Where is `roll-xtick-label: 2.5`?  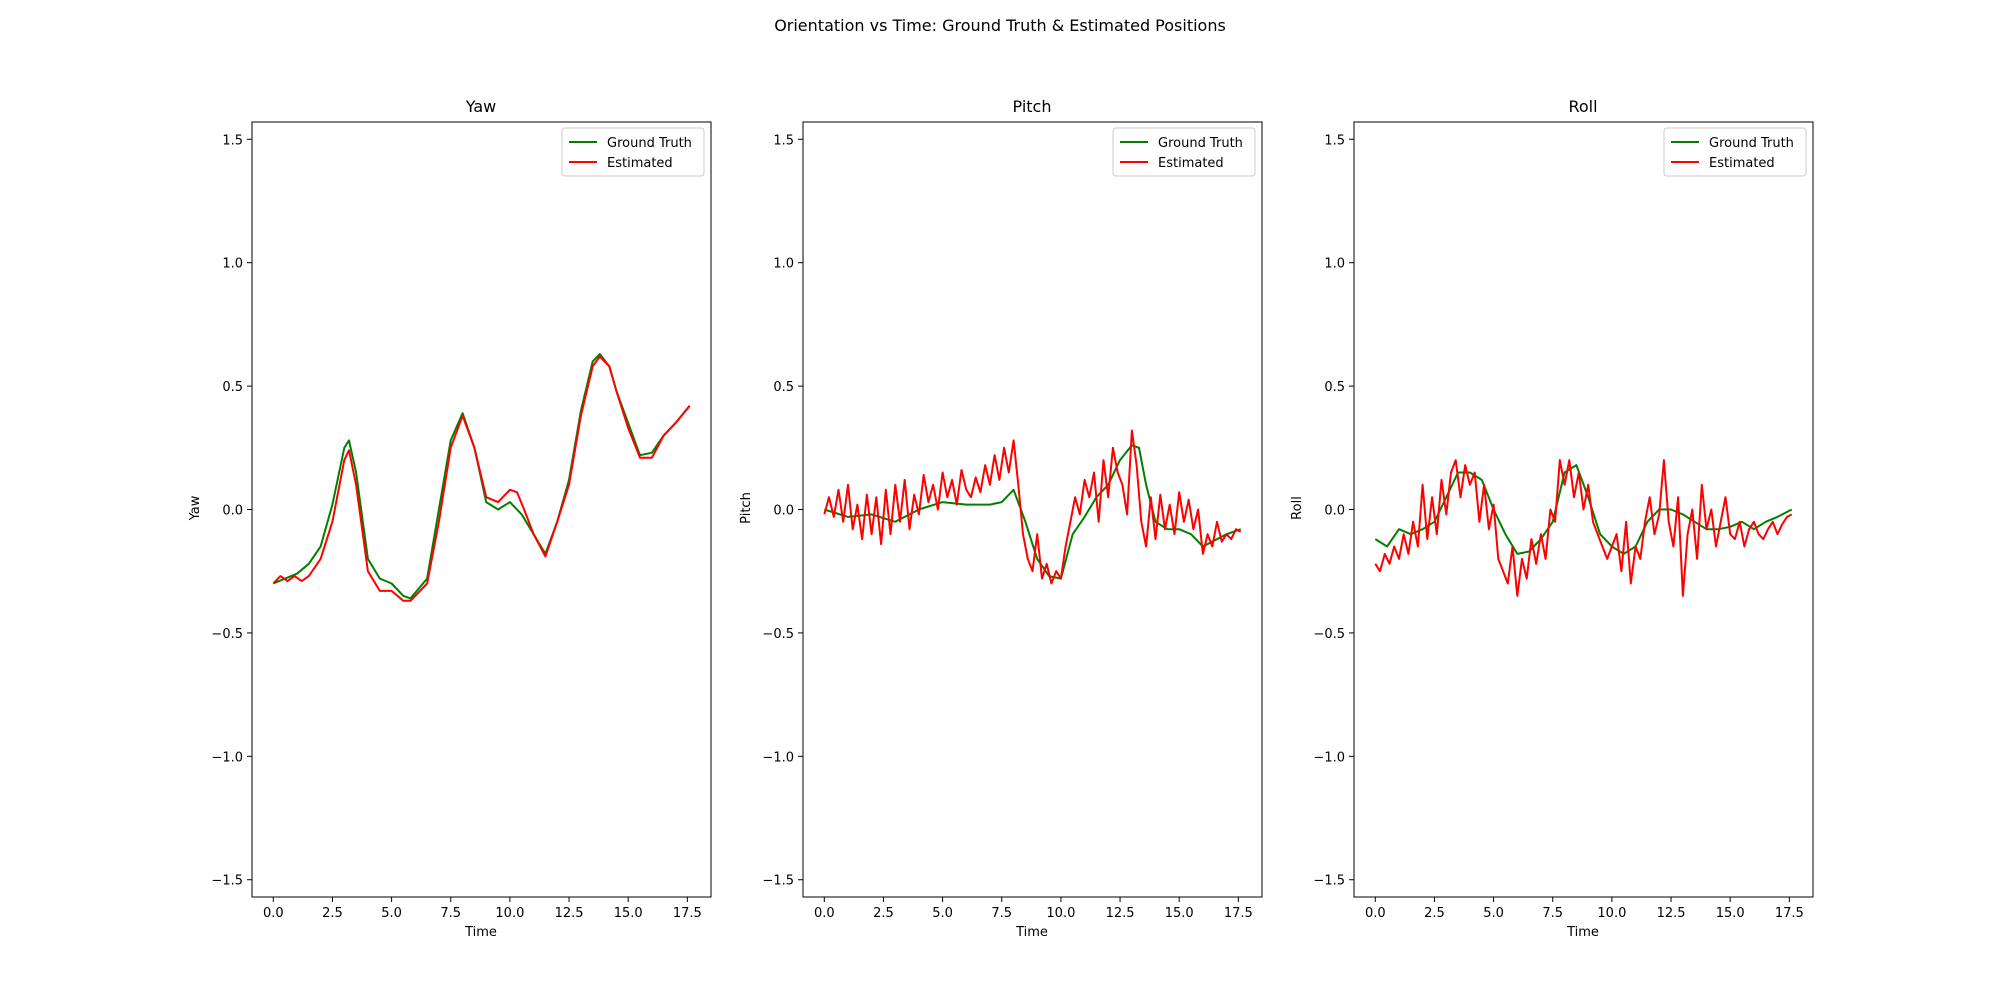
roll-xtick-label: 2.5 is located at coordinates (1434, 913).